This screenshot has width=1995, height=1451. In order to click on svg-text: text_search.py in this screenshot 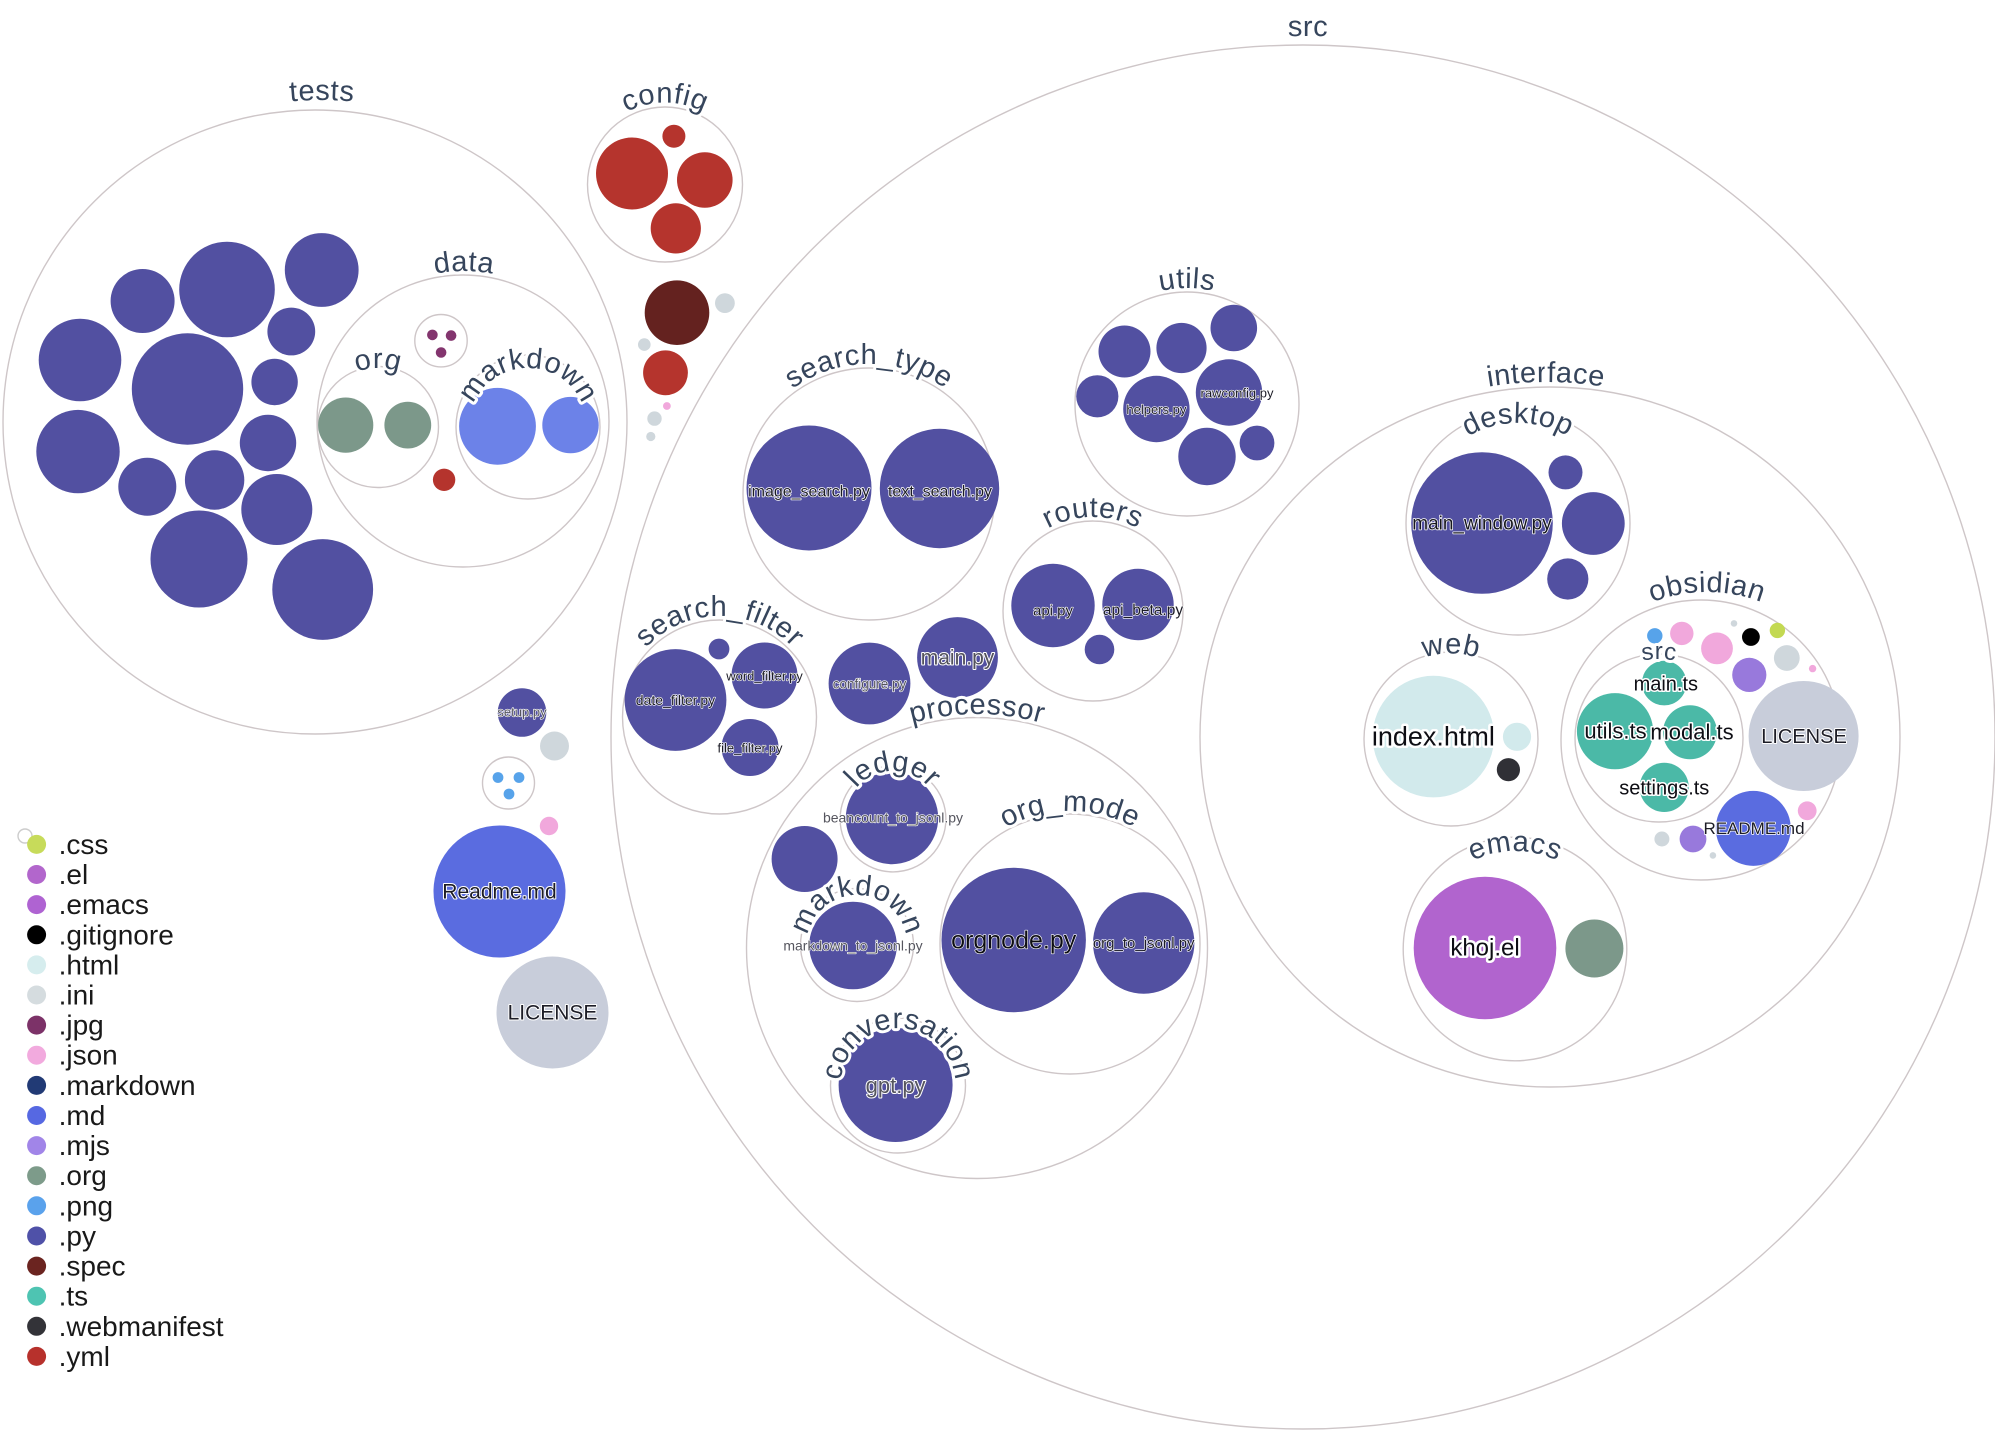, I will do `click(940, 492)`.